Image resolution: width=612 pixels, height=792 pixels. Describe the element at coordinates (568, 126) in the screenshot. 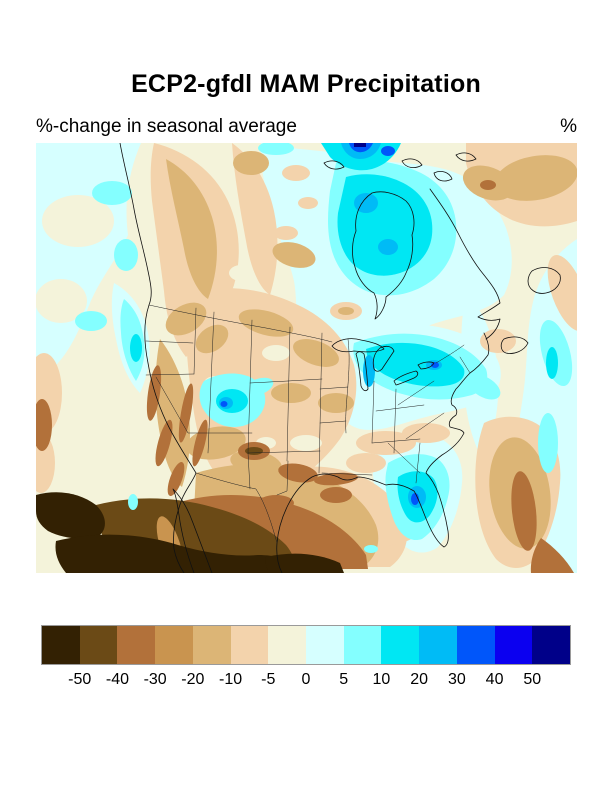

I see `unit-label: %` at that location.